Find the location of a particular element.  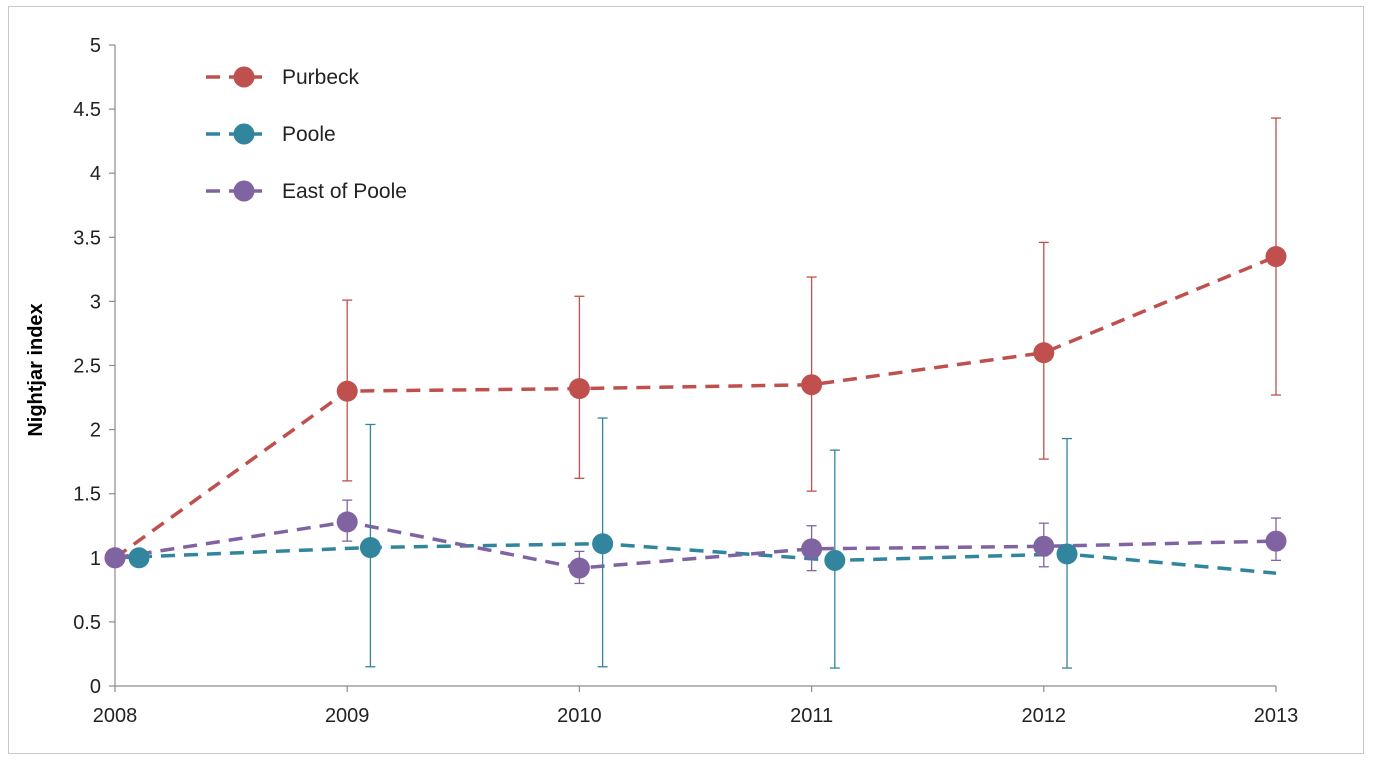

x-tick-label: 2011 is located at coordinates (811, 716).